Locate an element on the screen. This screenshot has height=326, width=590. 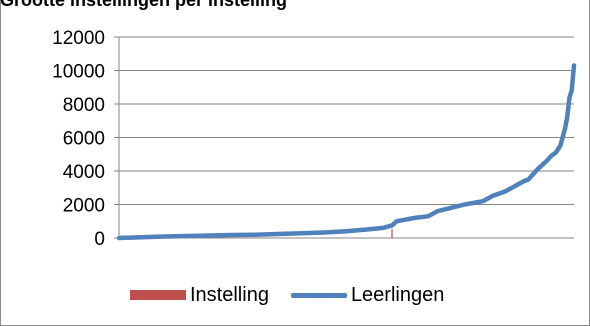
y-tick-label: 8000 is located at coordinates (84, 105).